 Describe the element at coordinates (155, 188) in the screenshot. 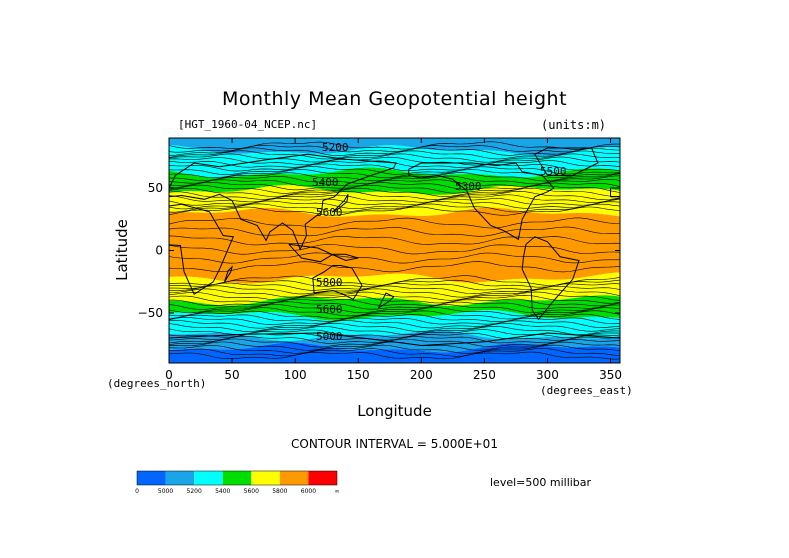

I see `y-tick-label: 50` at that location.